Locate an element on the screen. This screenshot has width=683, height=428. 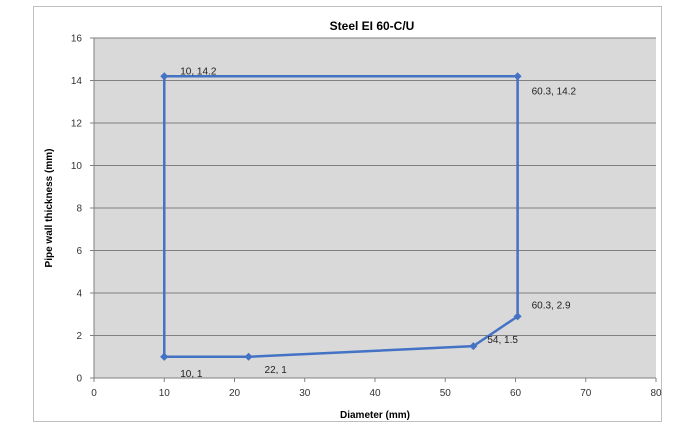
x-tick-label: 10 is located at coordinates (165, 393).